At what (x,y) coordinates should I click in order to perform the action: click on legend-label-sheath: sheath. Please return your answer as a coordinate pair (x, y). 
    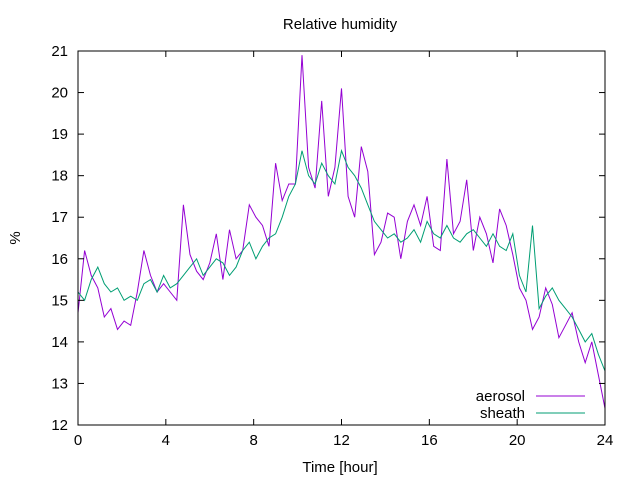
    Looking at the image, I should click on (502, 413).